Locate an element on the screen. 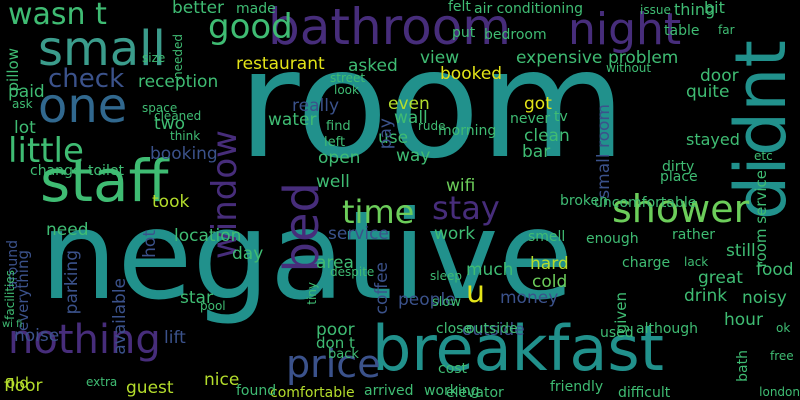  word-stay: stay is located at coordinates (466, 208).